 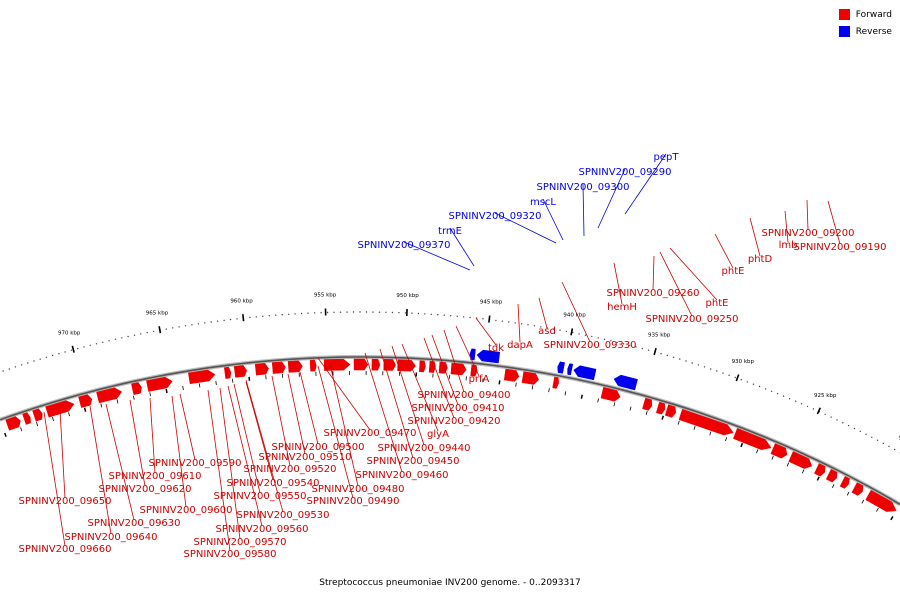 I want to click on forward-gene-label: hemH, so click(x=622, y=307).